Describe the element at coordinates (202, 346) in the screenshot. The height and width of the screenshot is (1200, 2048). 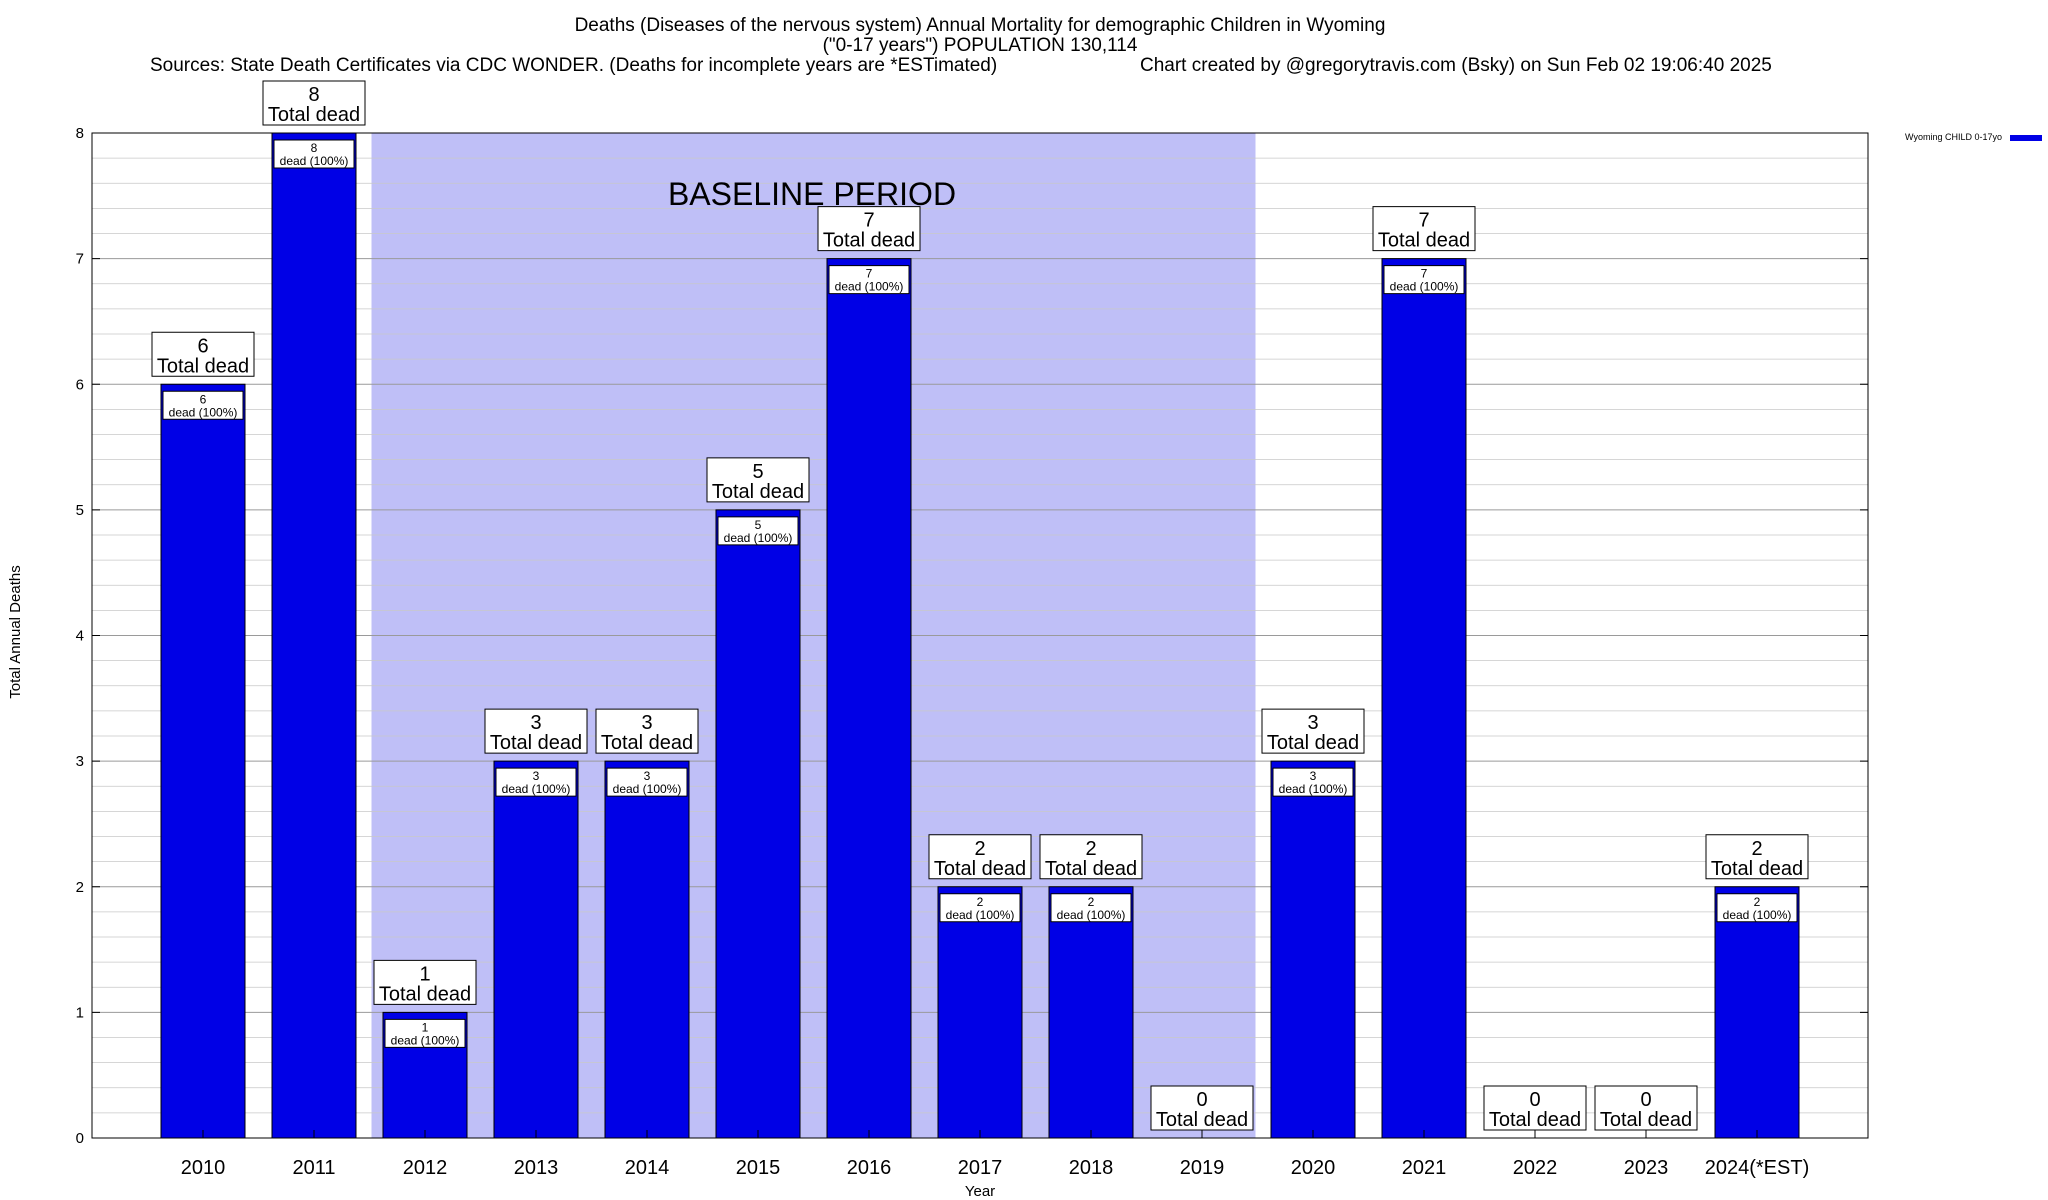
I see `total-value-label: 6` at that location.